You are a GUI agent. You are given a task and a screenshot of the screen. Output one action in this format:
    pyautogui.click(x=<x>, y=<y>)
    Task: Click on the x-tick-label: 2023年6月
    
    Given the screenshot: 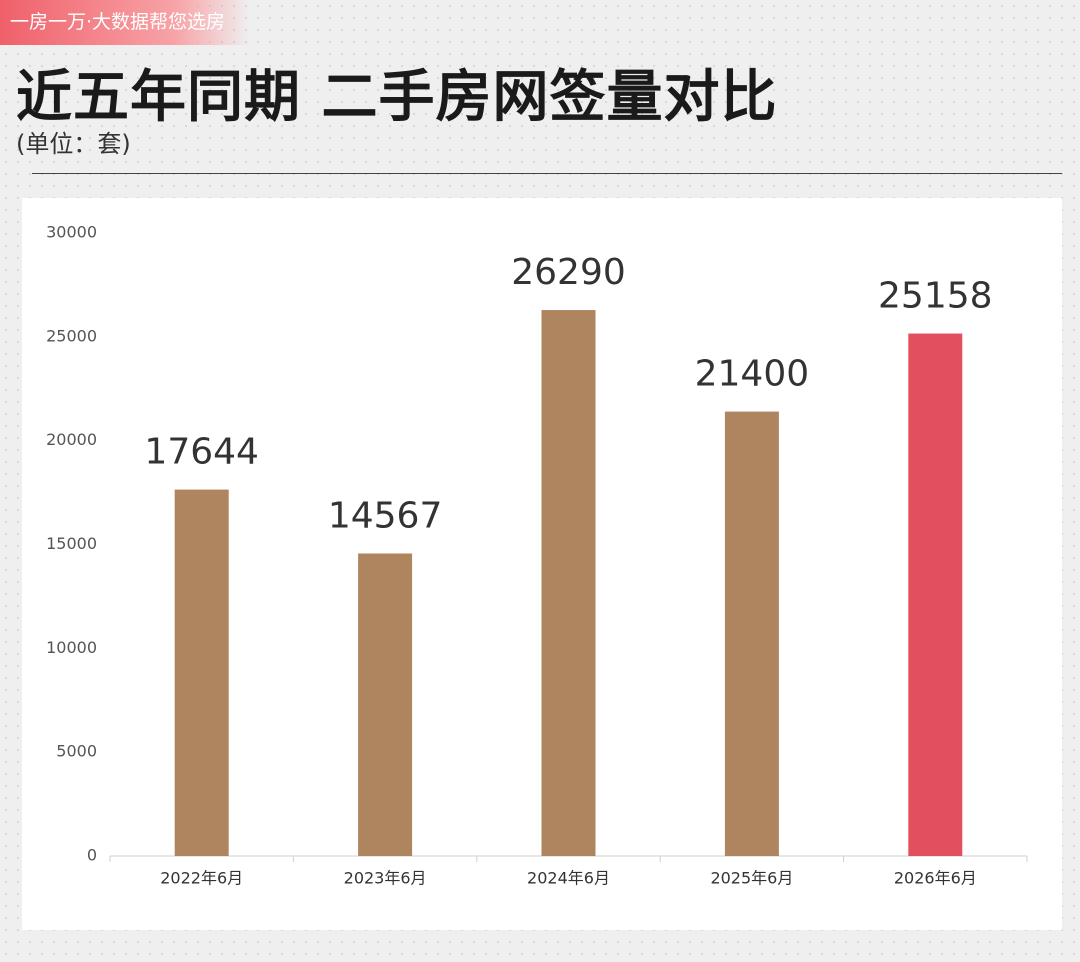 What is the action you would take?
    pyautogui.click(x=385, y=878)
    